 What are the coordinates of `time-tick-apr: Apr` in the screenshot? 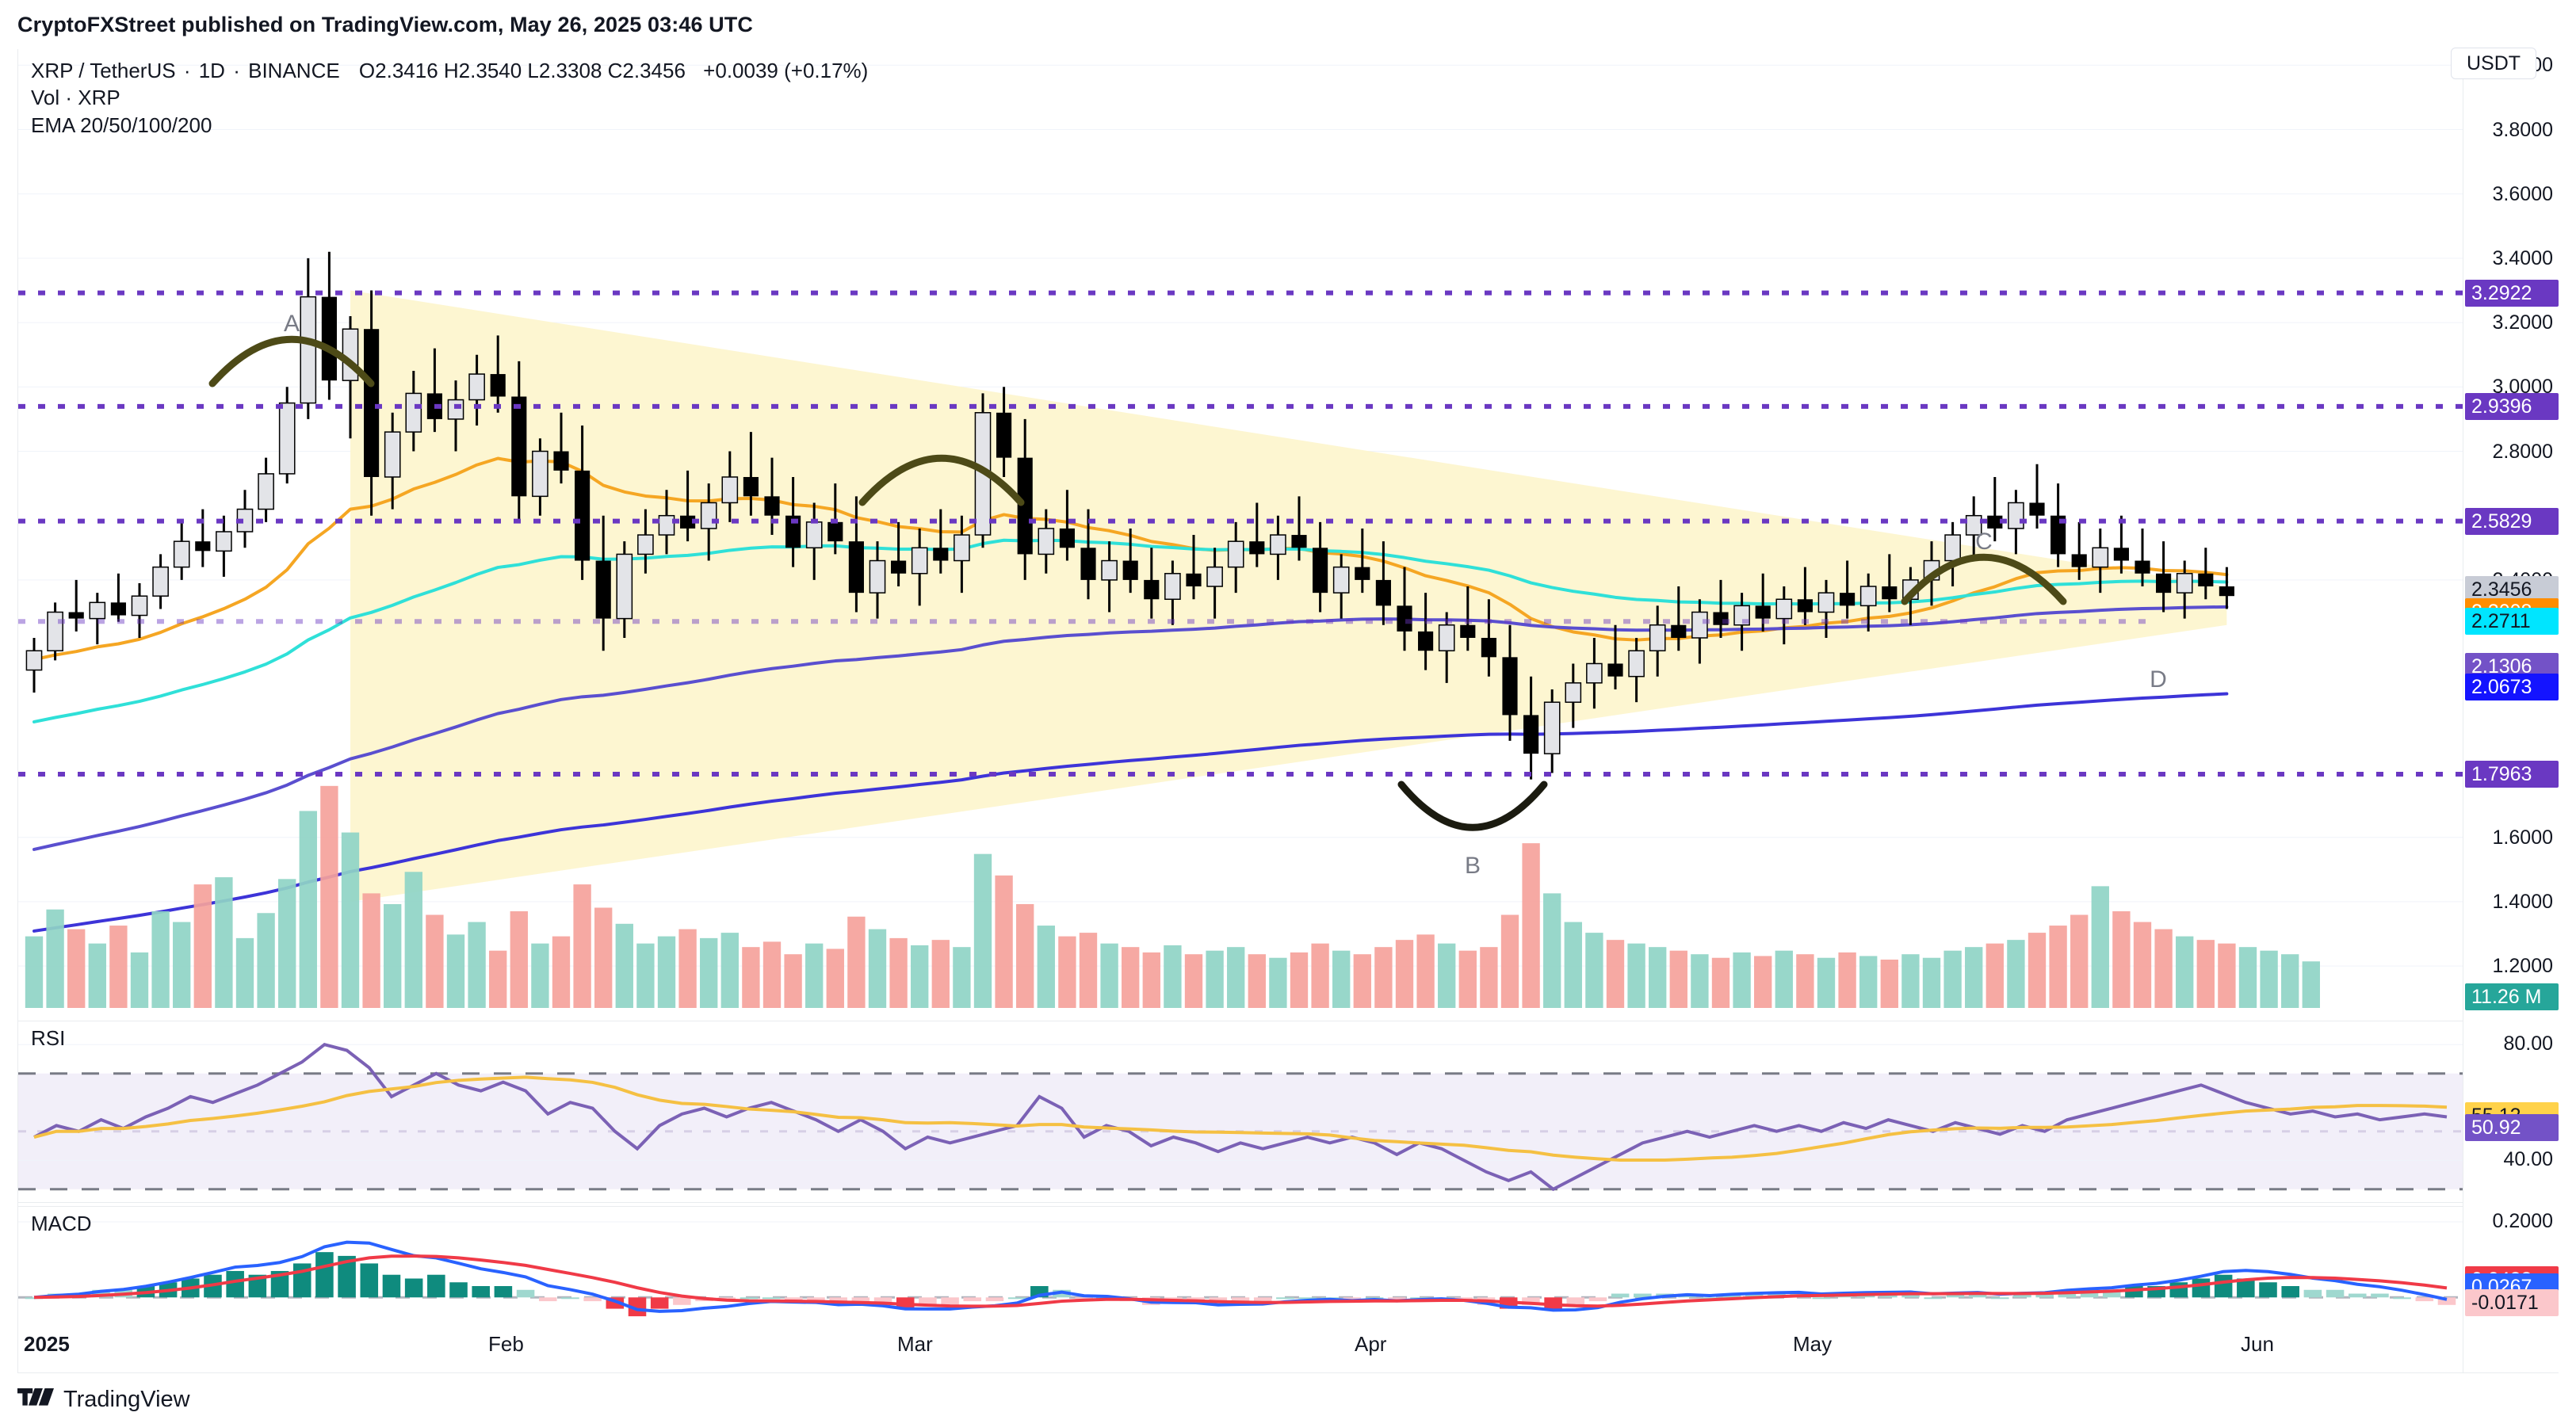 It's located at (1371, 1344).